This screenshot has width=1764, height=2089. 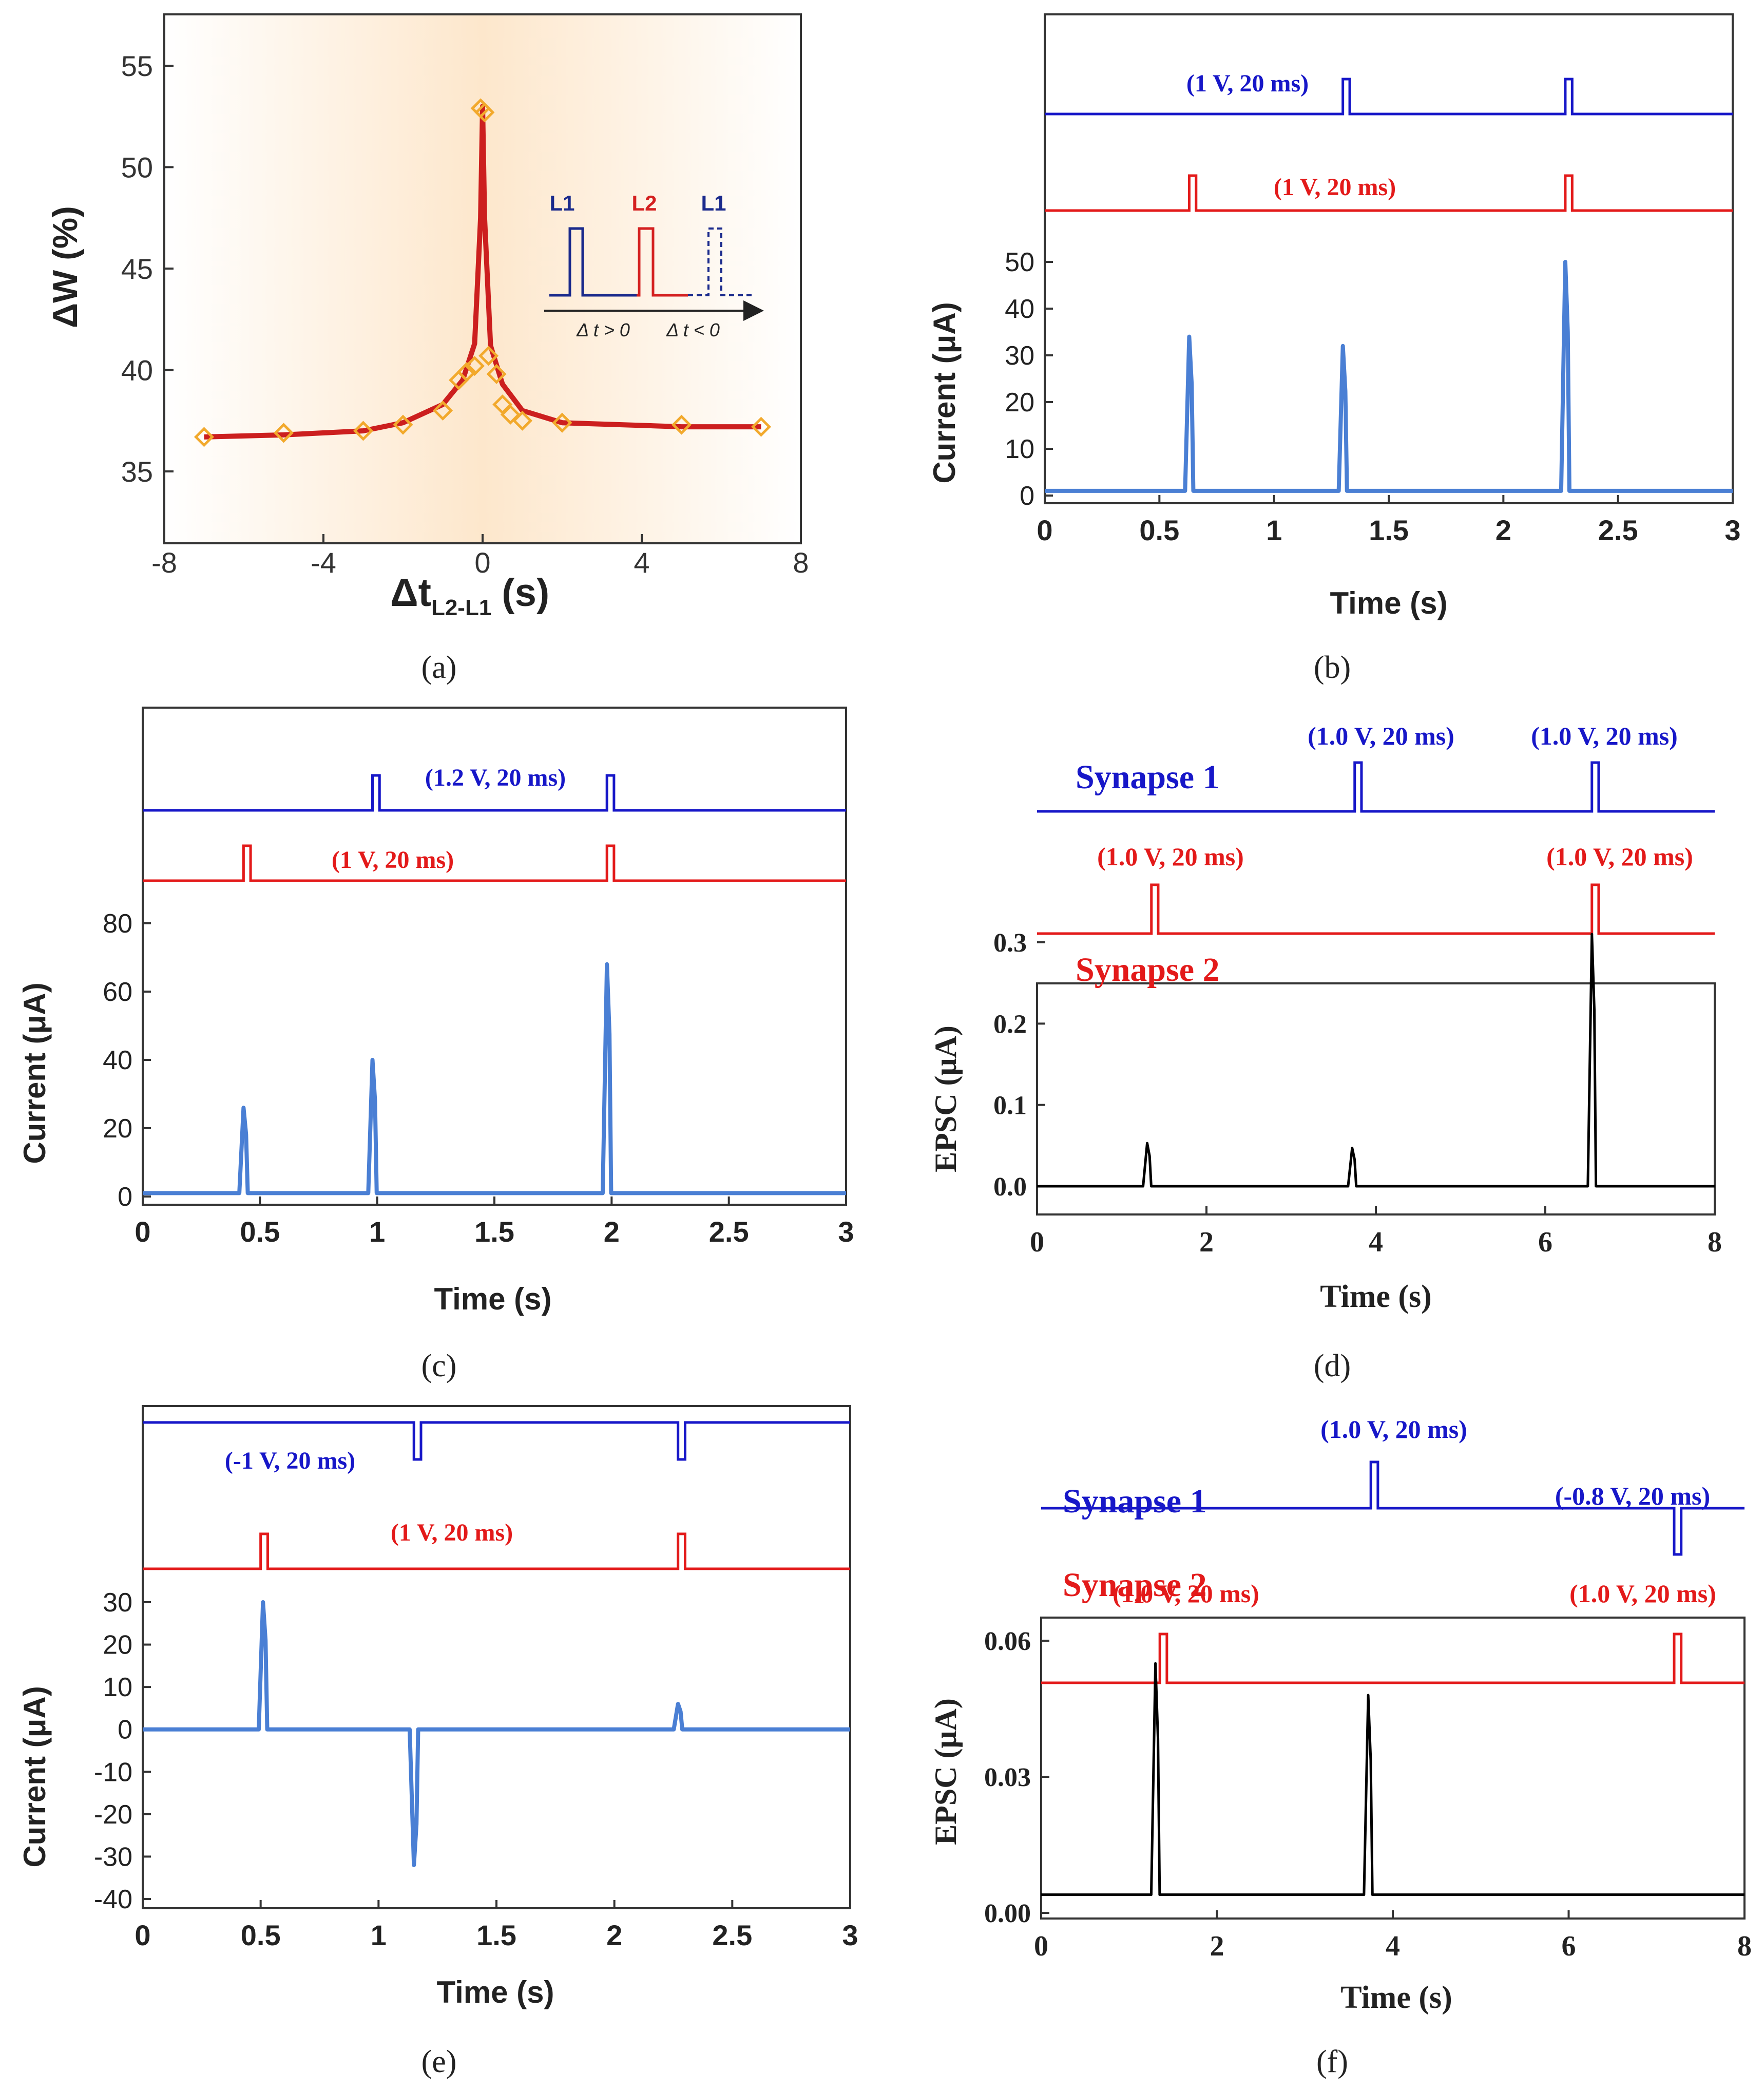 I want to click on panel-caption: (f), so click(x=1332, y=2061).